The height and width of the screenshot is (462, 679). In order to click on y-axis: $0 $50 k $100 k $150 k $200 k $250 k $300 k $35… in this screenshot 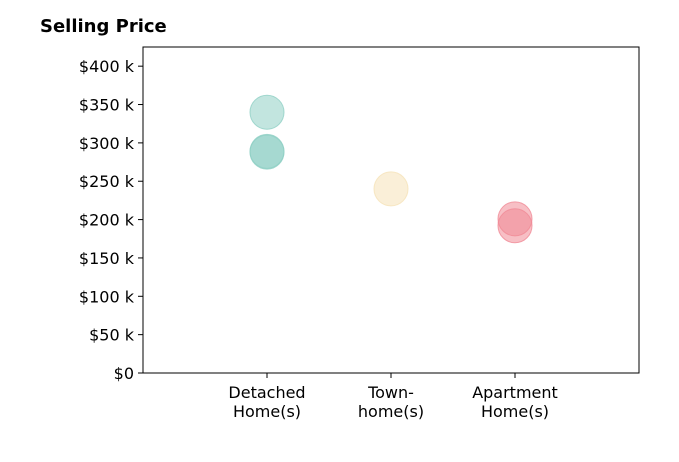, I will do `click(111, 220)`.